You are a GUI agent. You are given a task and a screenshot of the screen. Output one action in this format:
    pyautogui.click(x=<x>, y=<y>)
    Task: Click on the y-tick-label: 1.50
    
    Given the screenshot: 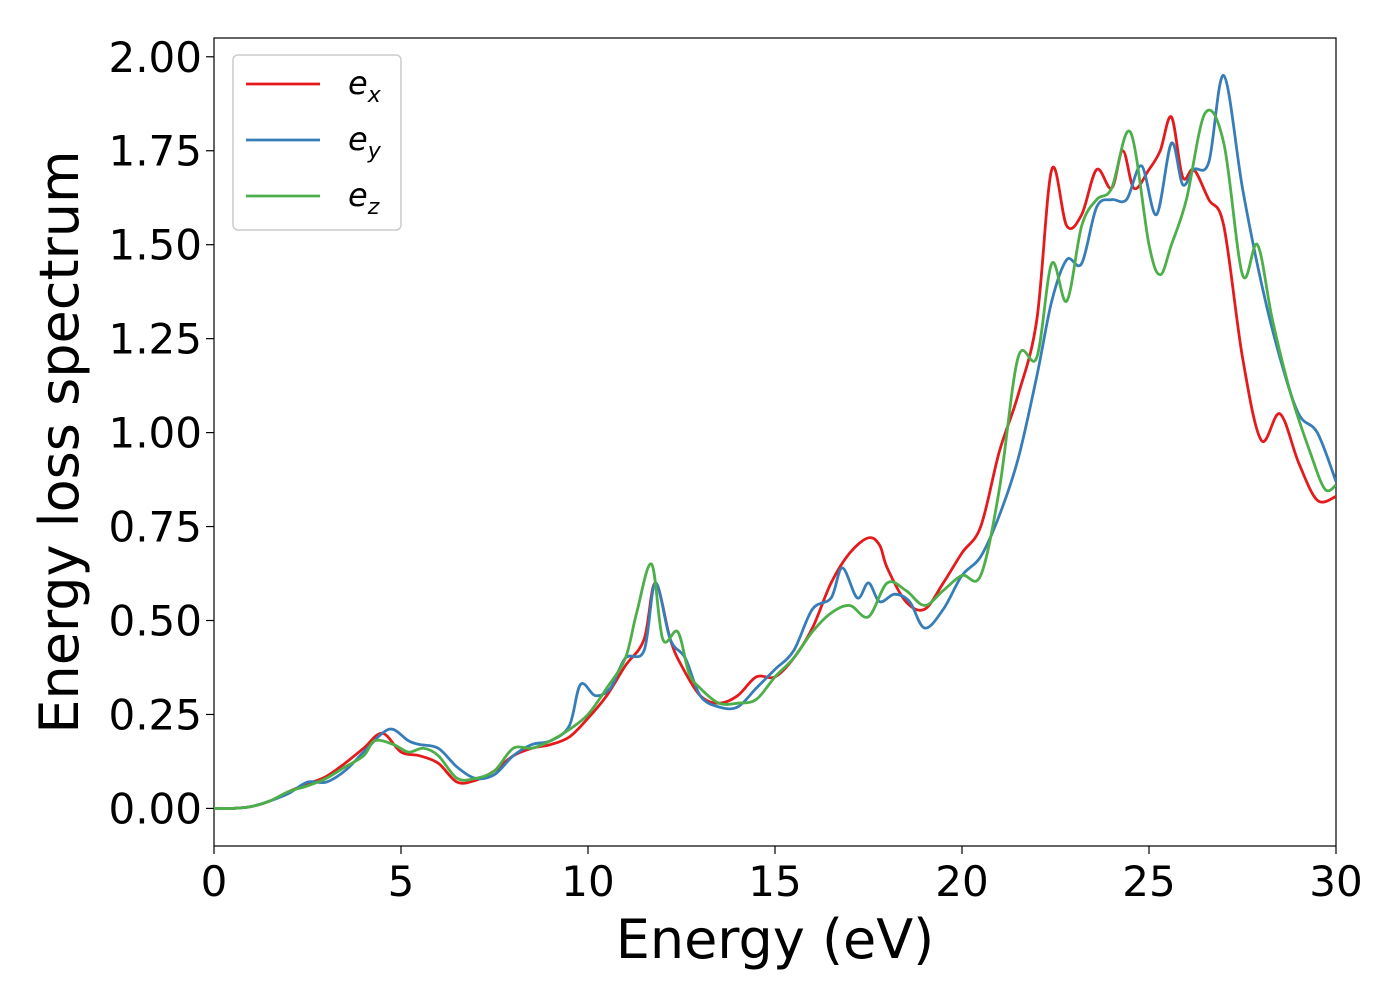 What is the action you would take?
    pyautogui.click(x=155, y=245)
    